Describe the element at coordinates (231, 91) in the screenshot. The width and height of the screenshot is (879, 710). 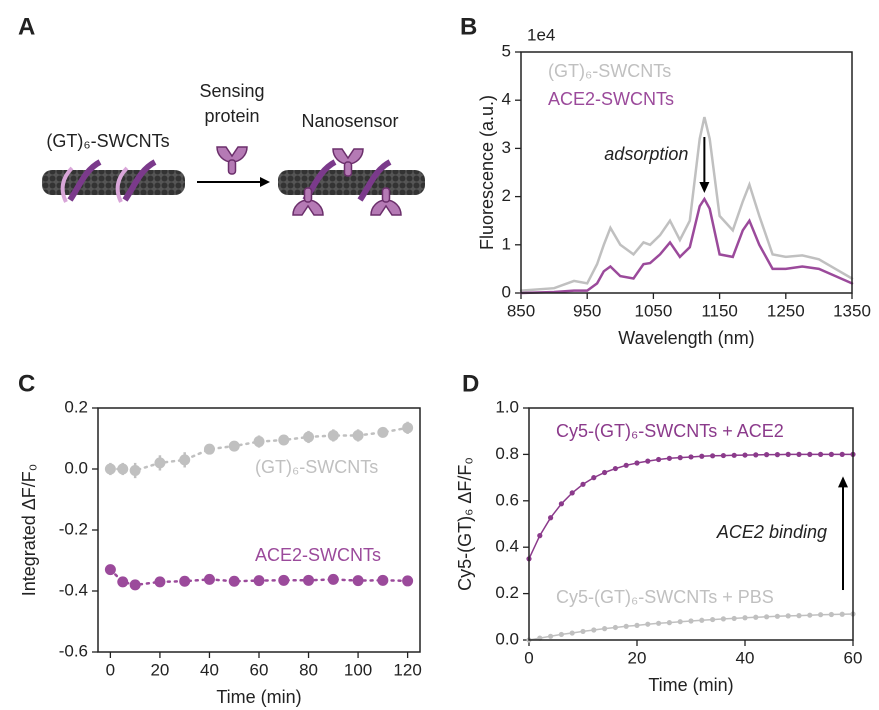
I see `protein-label: Sensing` at that location.